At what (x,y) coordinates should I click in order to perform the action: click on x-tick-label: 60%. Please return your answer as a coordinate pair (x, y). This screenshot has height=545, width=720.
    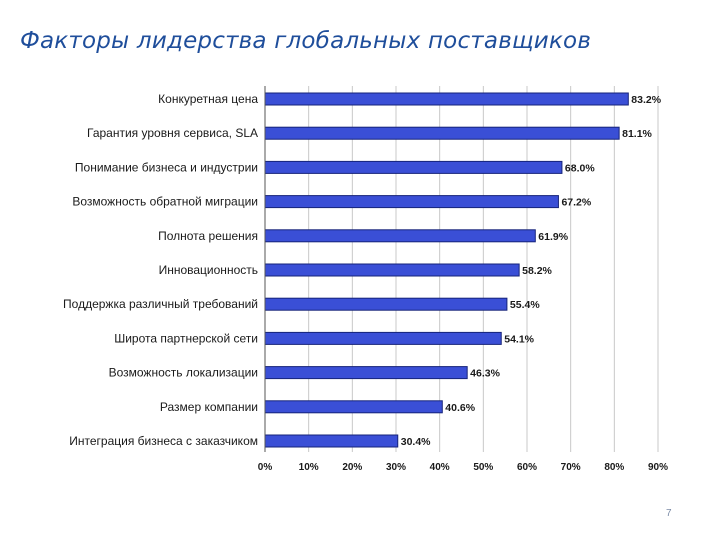
    Looking at the image, I should click on (527, 467).